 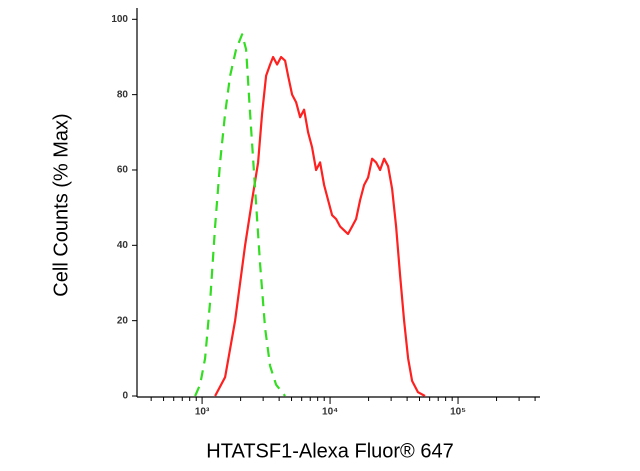 I want to click on y-axis-title: Cell Counts (% Max), so click(x=61, y=204).